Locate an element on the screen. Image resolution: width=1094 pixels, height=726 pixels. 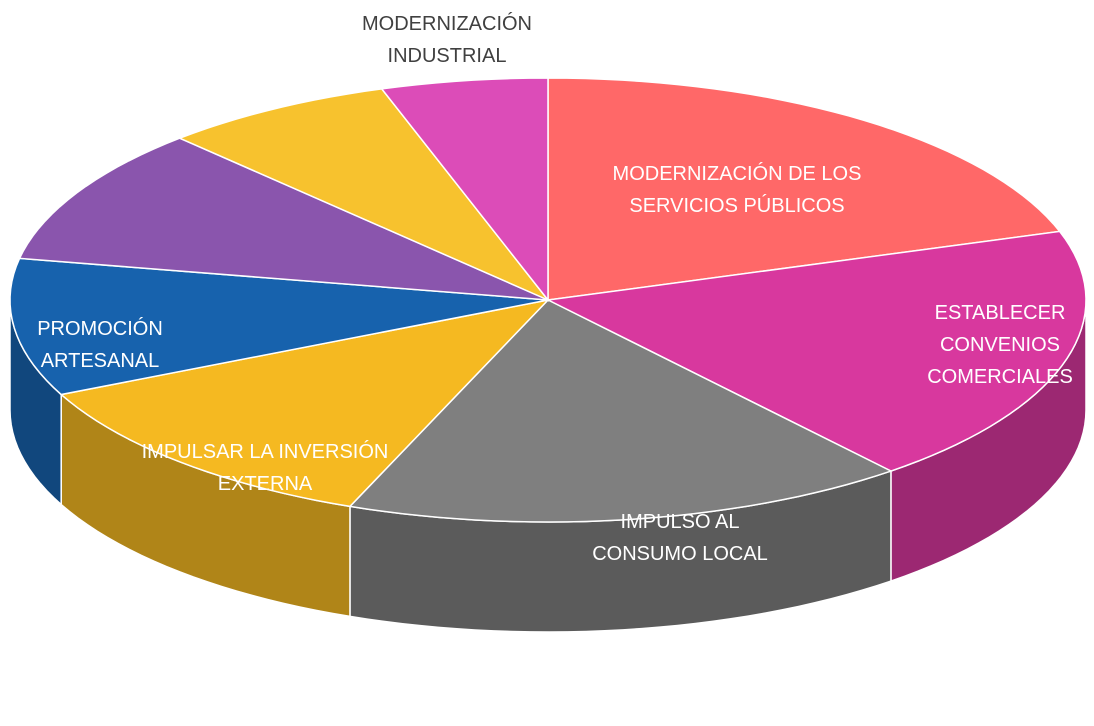
slice-label: PROMOCIÓN ARTESANAL is located at coordinates (100, 345).